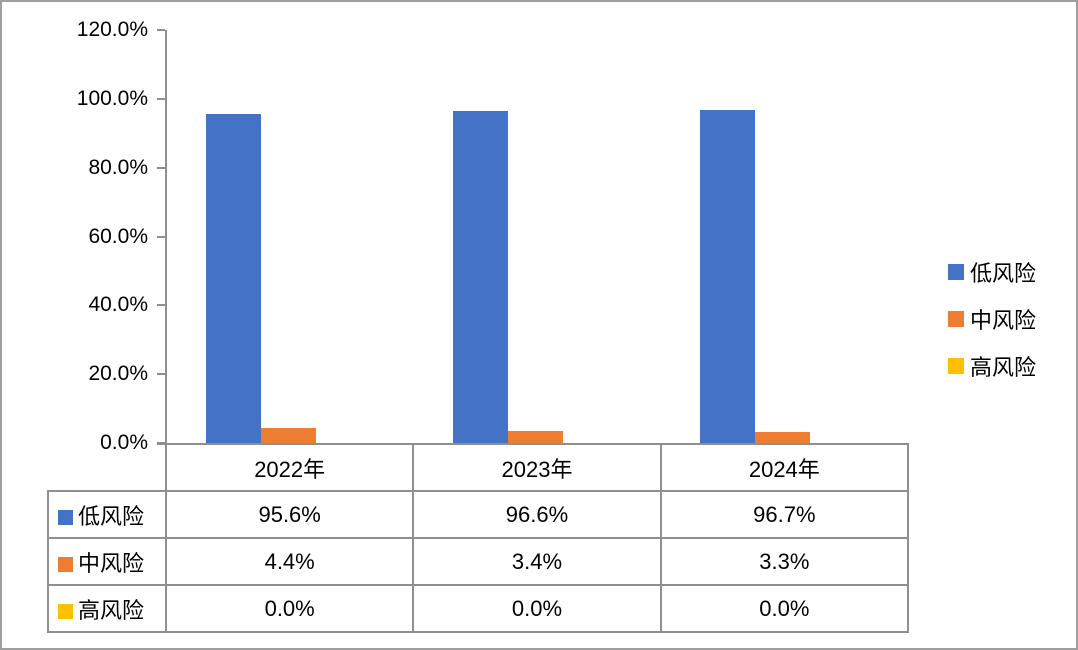 The width and height of the screenshot is (1078, 650). I want to click on table-row-high-risk: 高风险 0.0% 0.0% 0.0%, so click(478, 608).